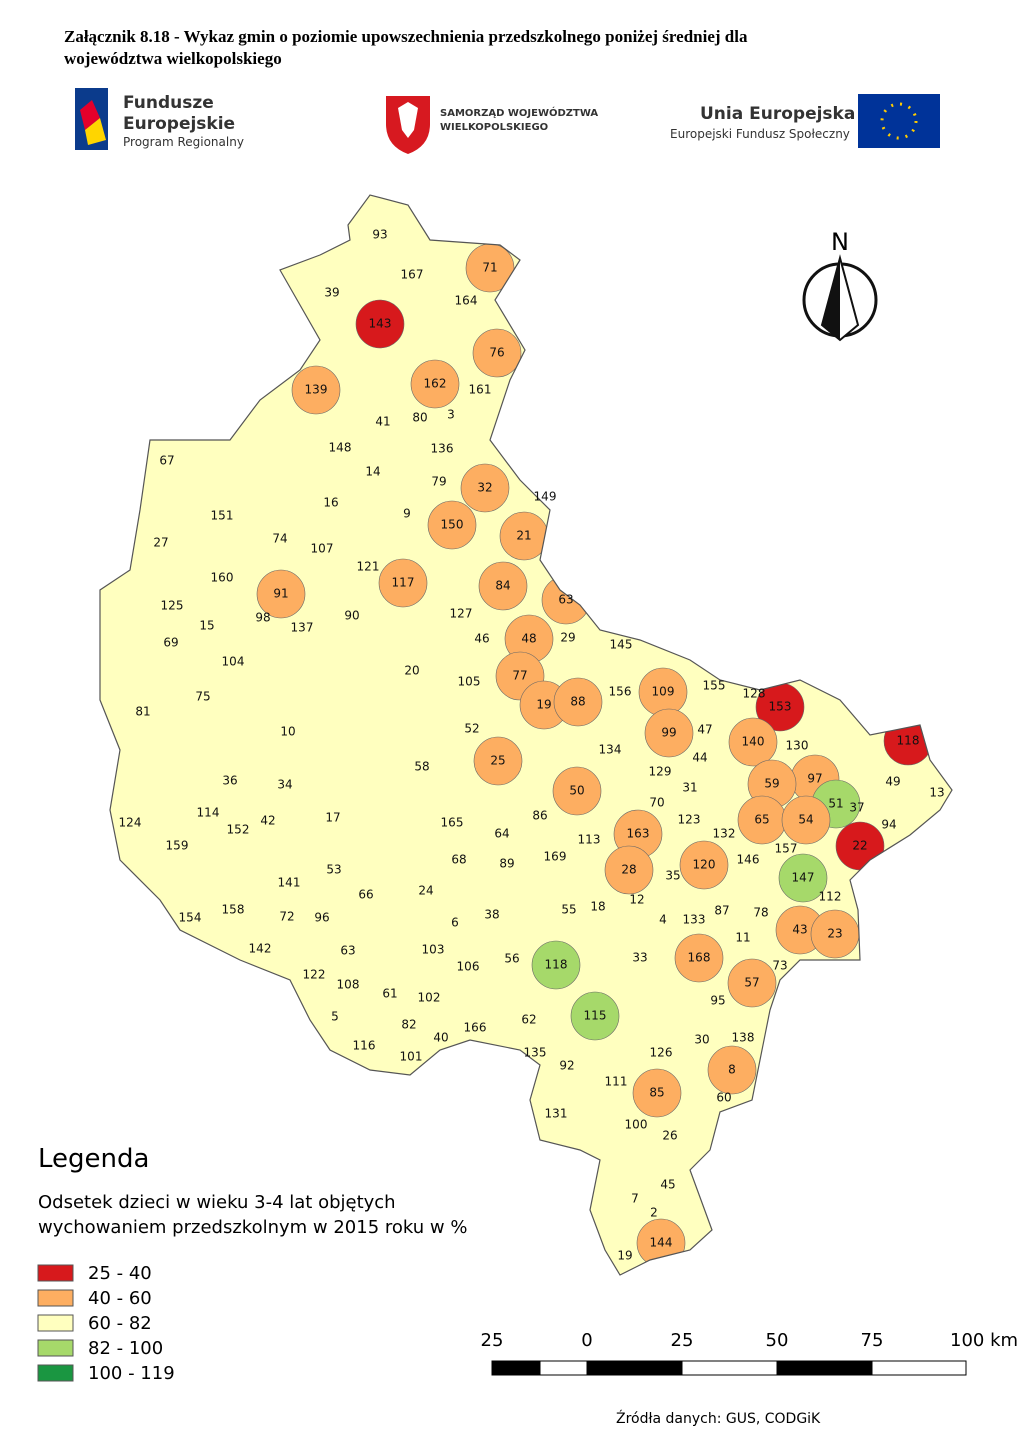 The width and height of the screenshot is (1024, 1448). Describe the element at coordinates (412, 275) in the screenshot. I see `gmina-label: 167` at that location.